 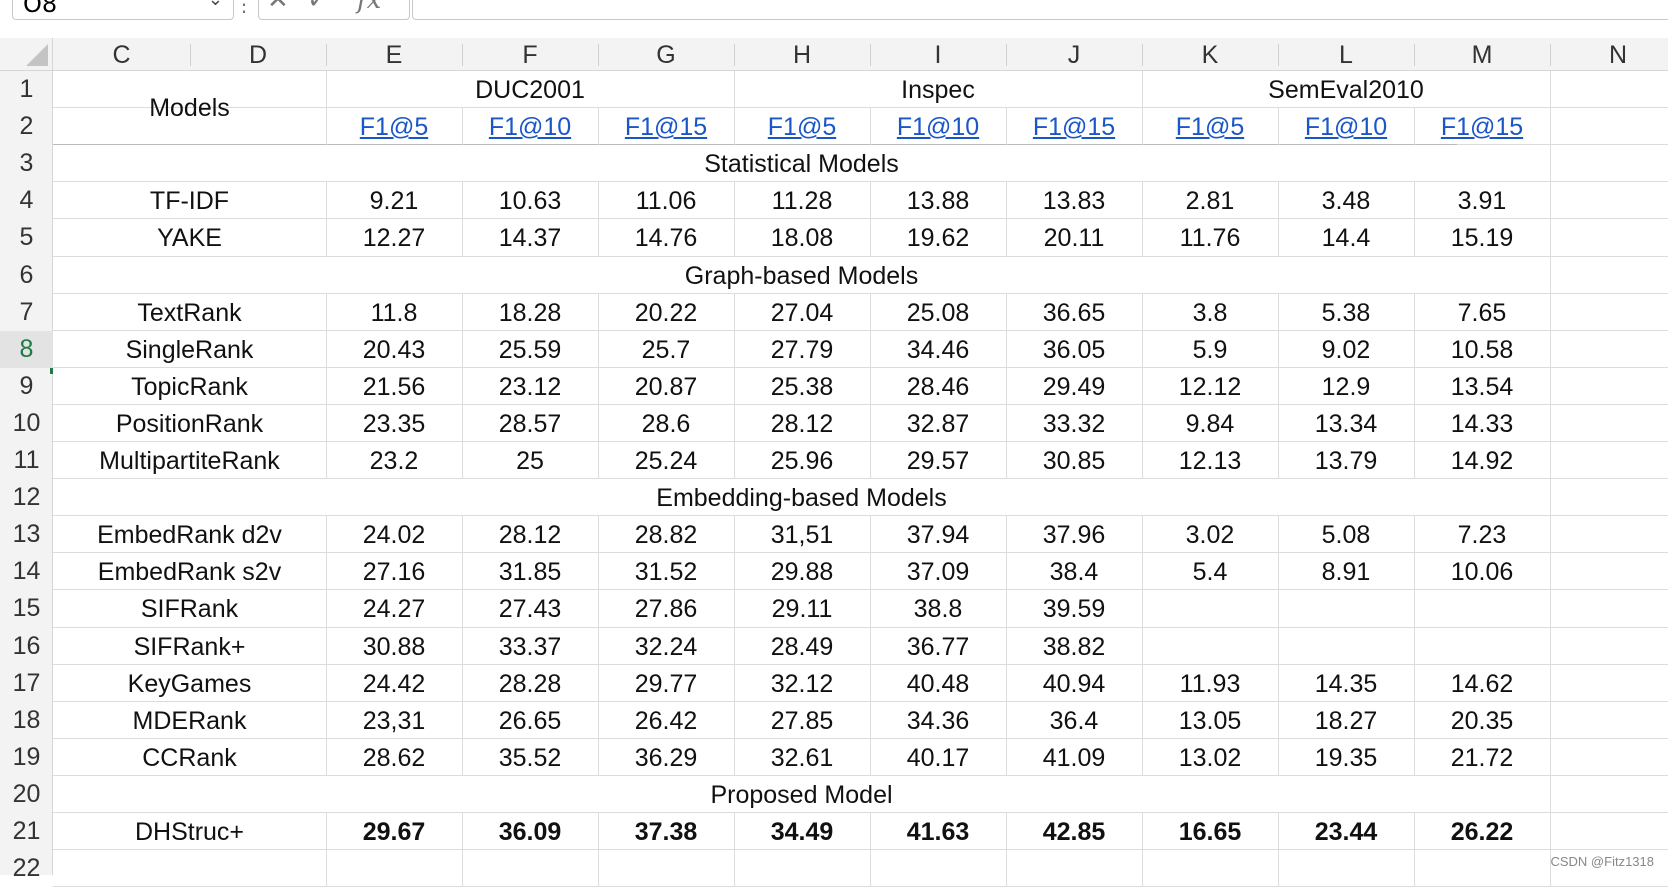 What do you see at coordinates (530, 461) in the screenshot?
I see `score-cell: 25` at bounding box center [530, 461].